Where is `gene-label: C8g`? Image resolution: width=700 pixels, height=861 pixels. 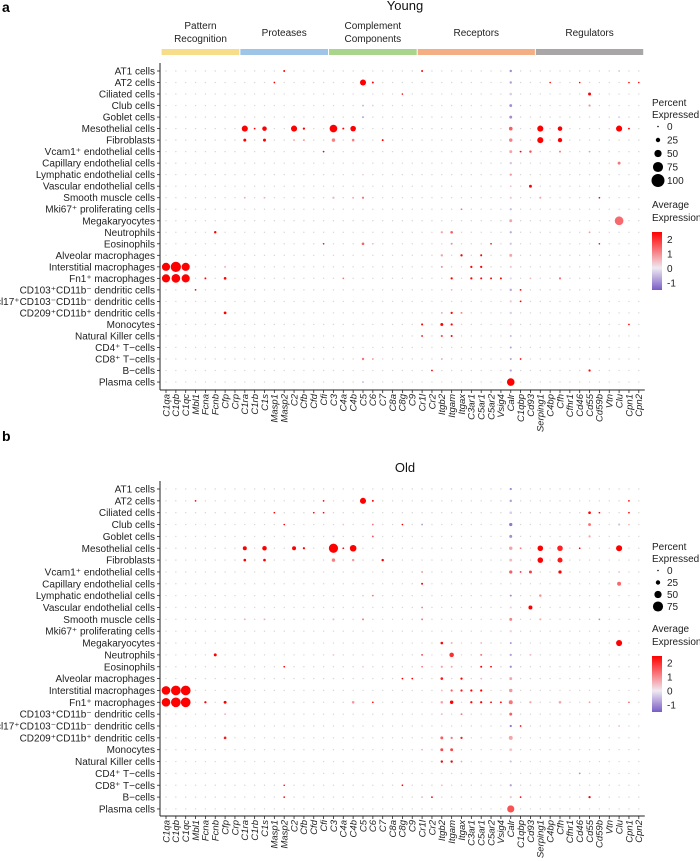
gene-label: C8g is located at coordinates (403, 828).